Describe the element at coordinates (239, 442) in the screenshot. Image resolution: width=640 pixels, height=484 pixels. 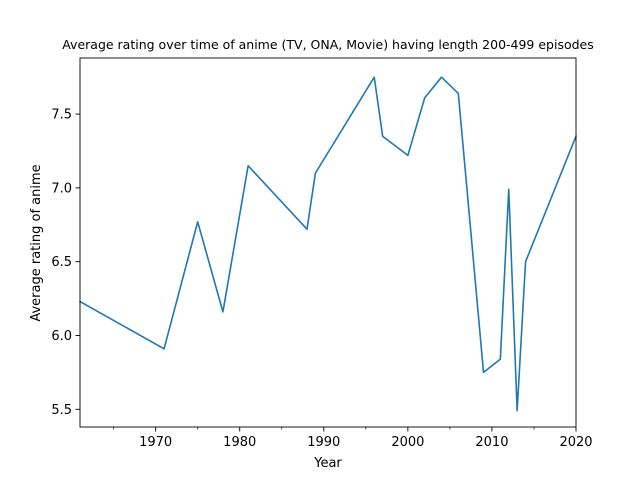
I see `x-tick-label: 1980` at that location.